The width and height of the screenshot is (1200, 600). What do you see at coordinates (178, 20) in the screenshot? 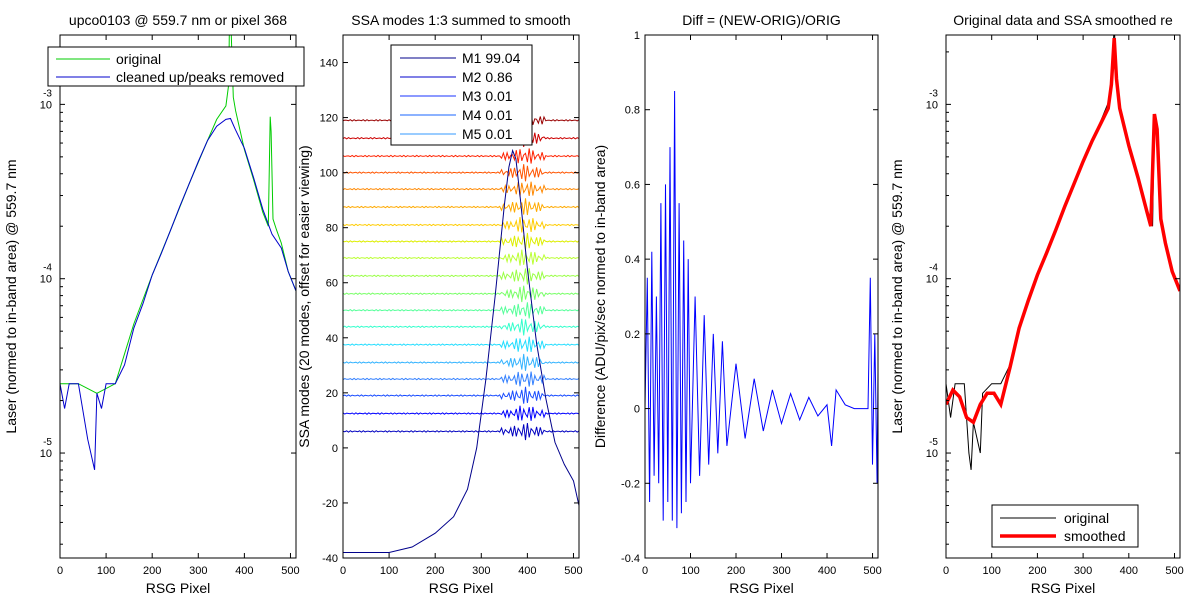
I see `chart-title: upco0103 @ 559.7 nm or pixel 368` at bounding box center [178, 20].